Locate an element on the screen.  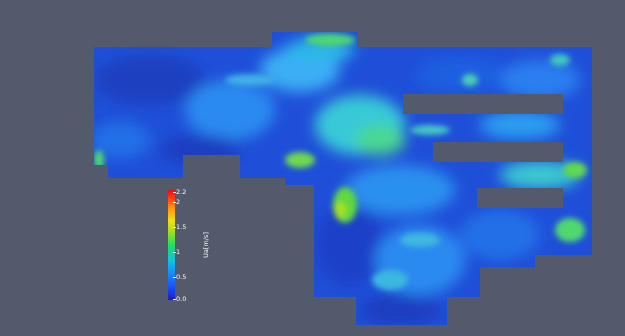
colorbar-tick: 0.5 is located at coordinates (179, 277).